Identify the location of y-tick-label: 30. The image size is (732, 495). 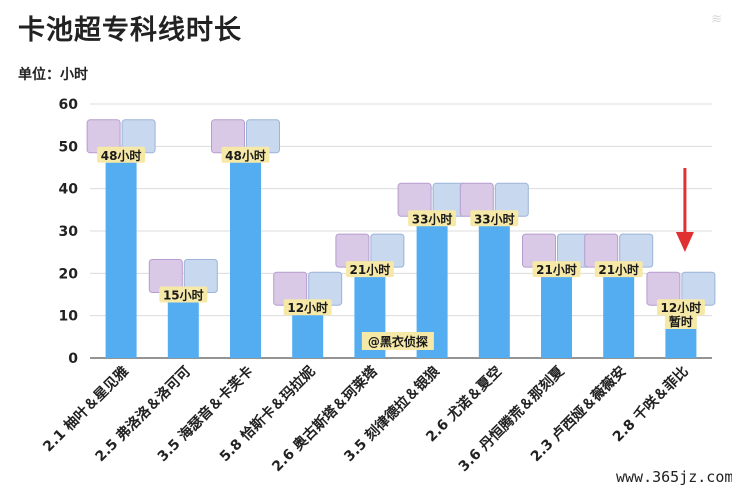
(69, 232).